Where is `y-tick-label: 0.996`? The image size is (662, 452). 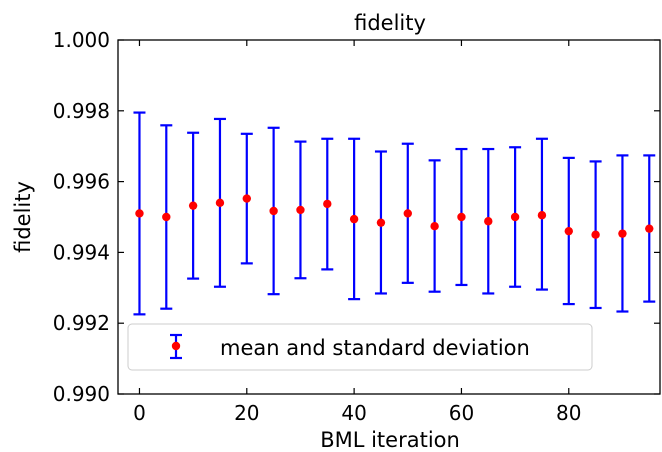
y-tick-label: 0.996 is located at coordinates (81, 182).